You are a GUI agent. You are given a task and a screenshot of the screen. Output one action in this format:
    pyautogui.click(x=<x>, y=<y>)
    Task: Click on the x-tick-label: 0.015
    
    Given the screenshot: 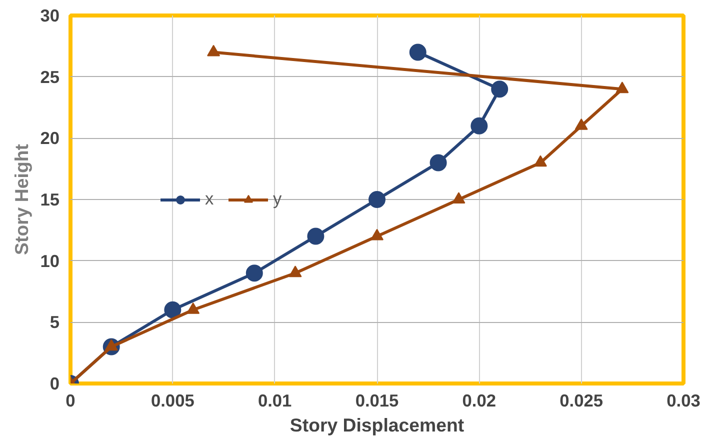 What is the action you would take?
    pyautogui.click(x=377, y=400)
    